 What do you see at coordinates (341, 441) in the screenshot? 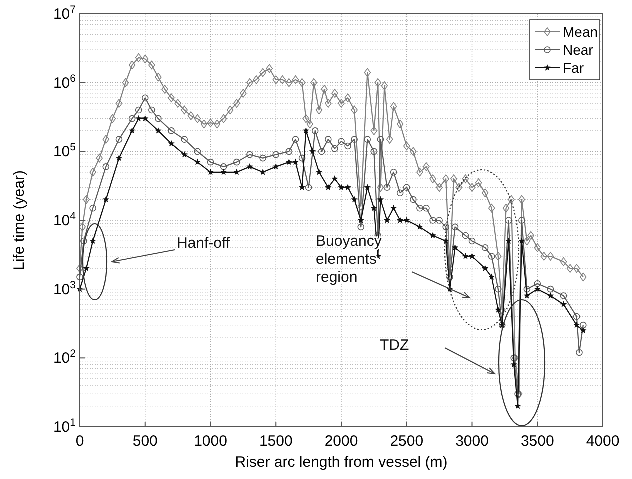
I see `x-tick-label: 2000` at bounding box center [341, 441].